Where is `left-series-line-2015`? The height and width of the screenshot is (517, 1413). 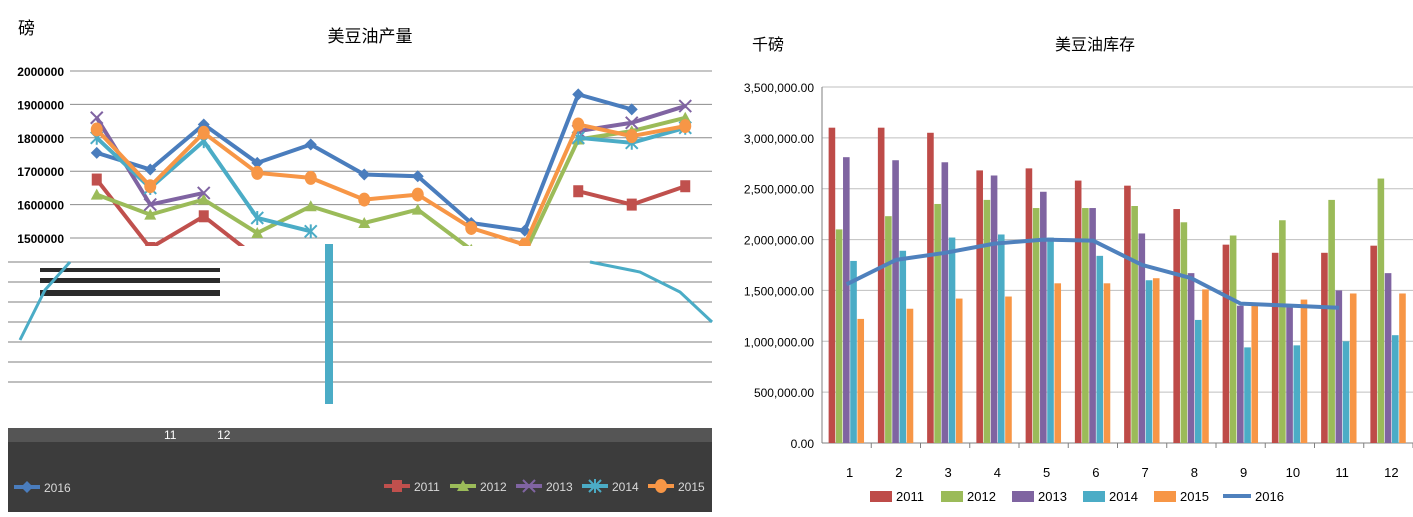 left-series-line-2015 is located at coordinates (390, 184).